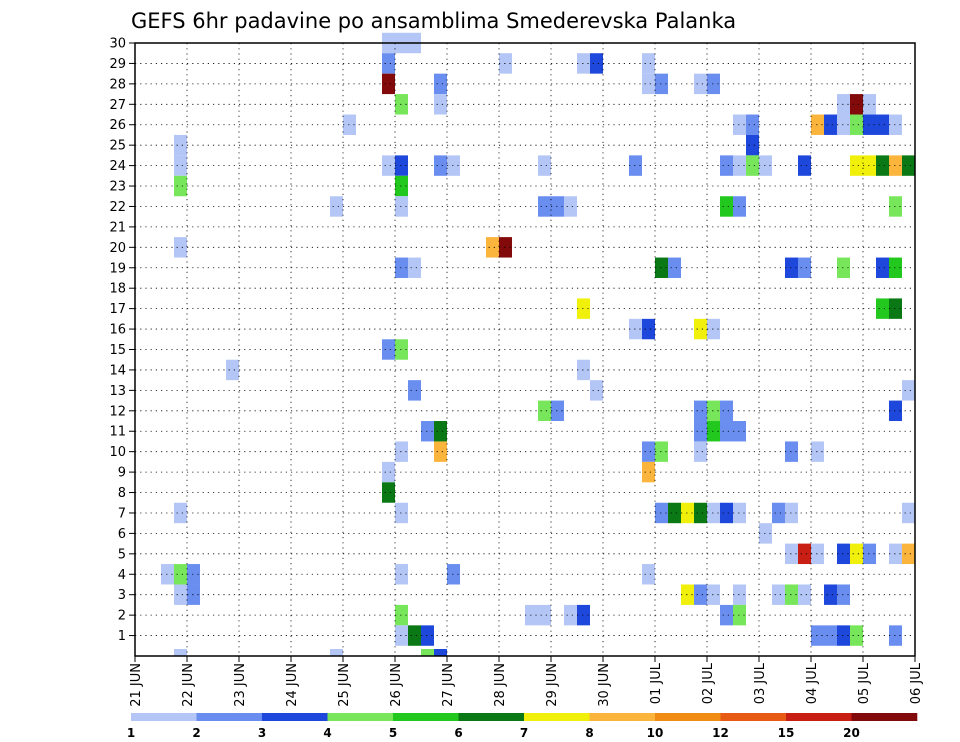 Image resolution: width=960 pixels, height=742 pixels. I want to click on colorbar-legend: 1 2 3 4 5 6 7 8 10 12 15 20, so click(522, 726).